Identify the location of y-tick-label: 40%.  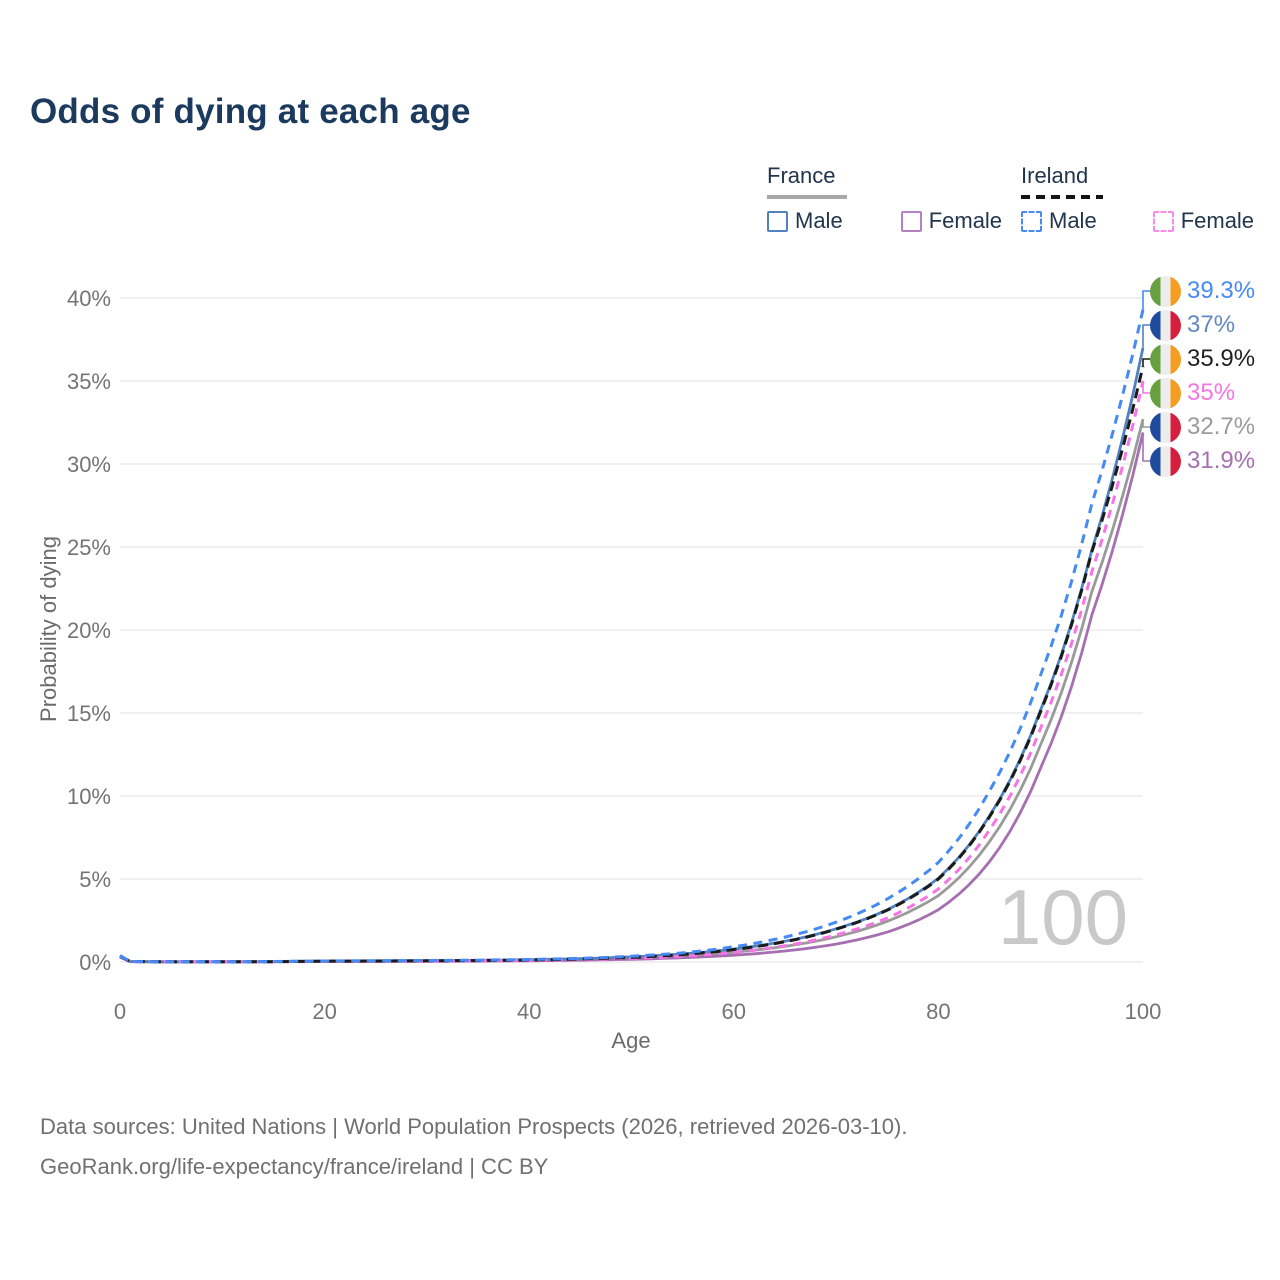
(89, 298).